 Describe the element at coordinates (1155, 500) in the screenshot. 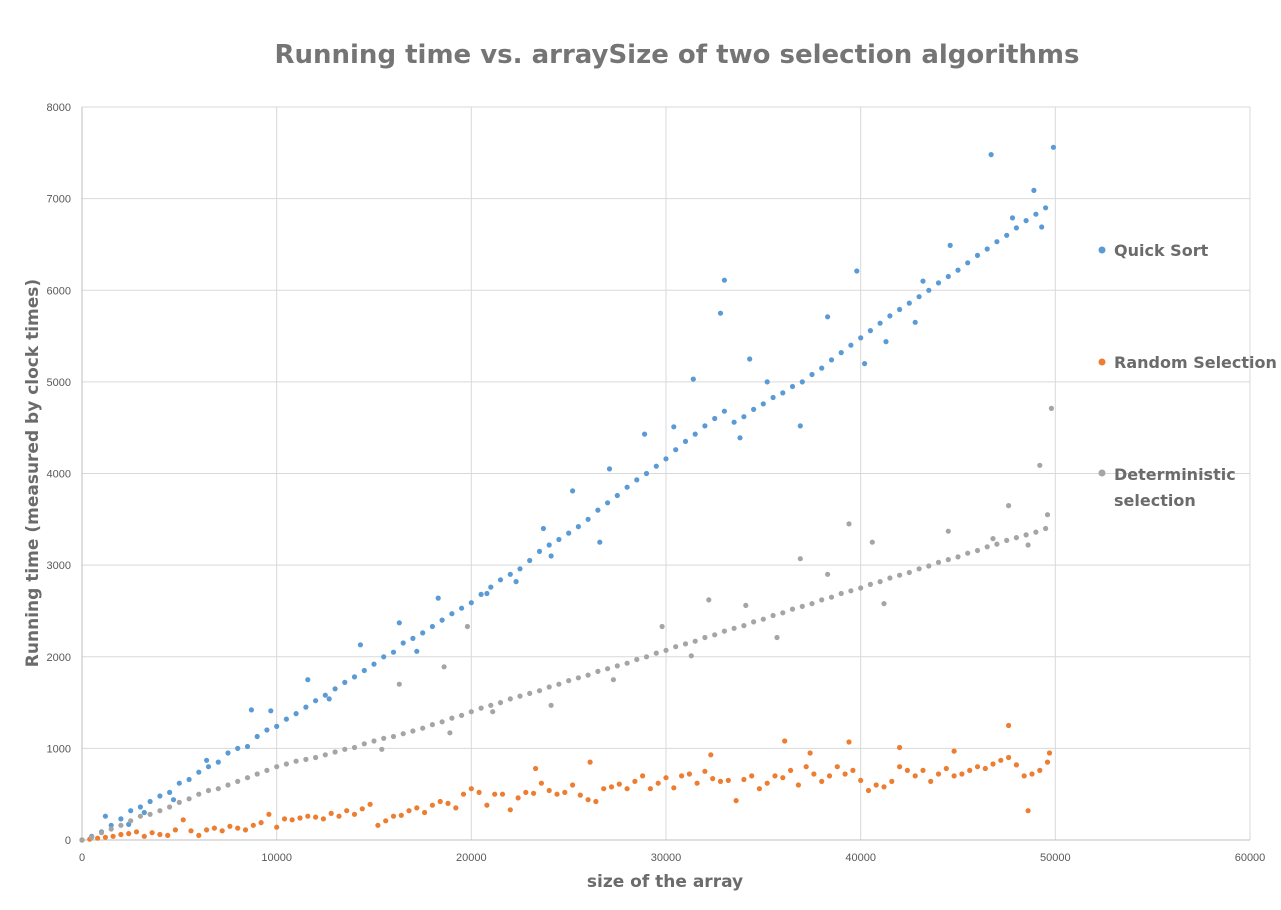

I see `legend-label-line: selection` at that location.